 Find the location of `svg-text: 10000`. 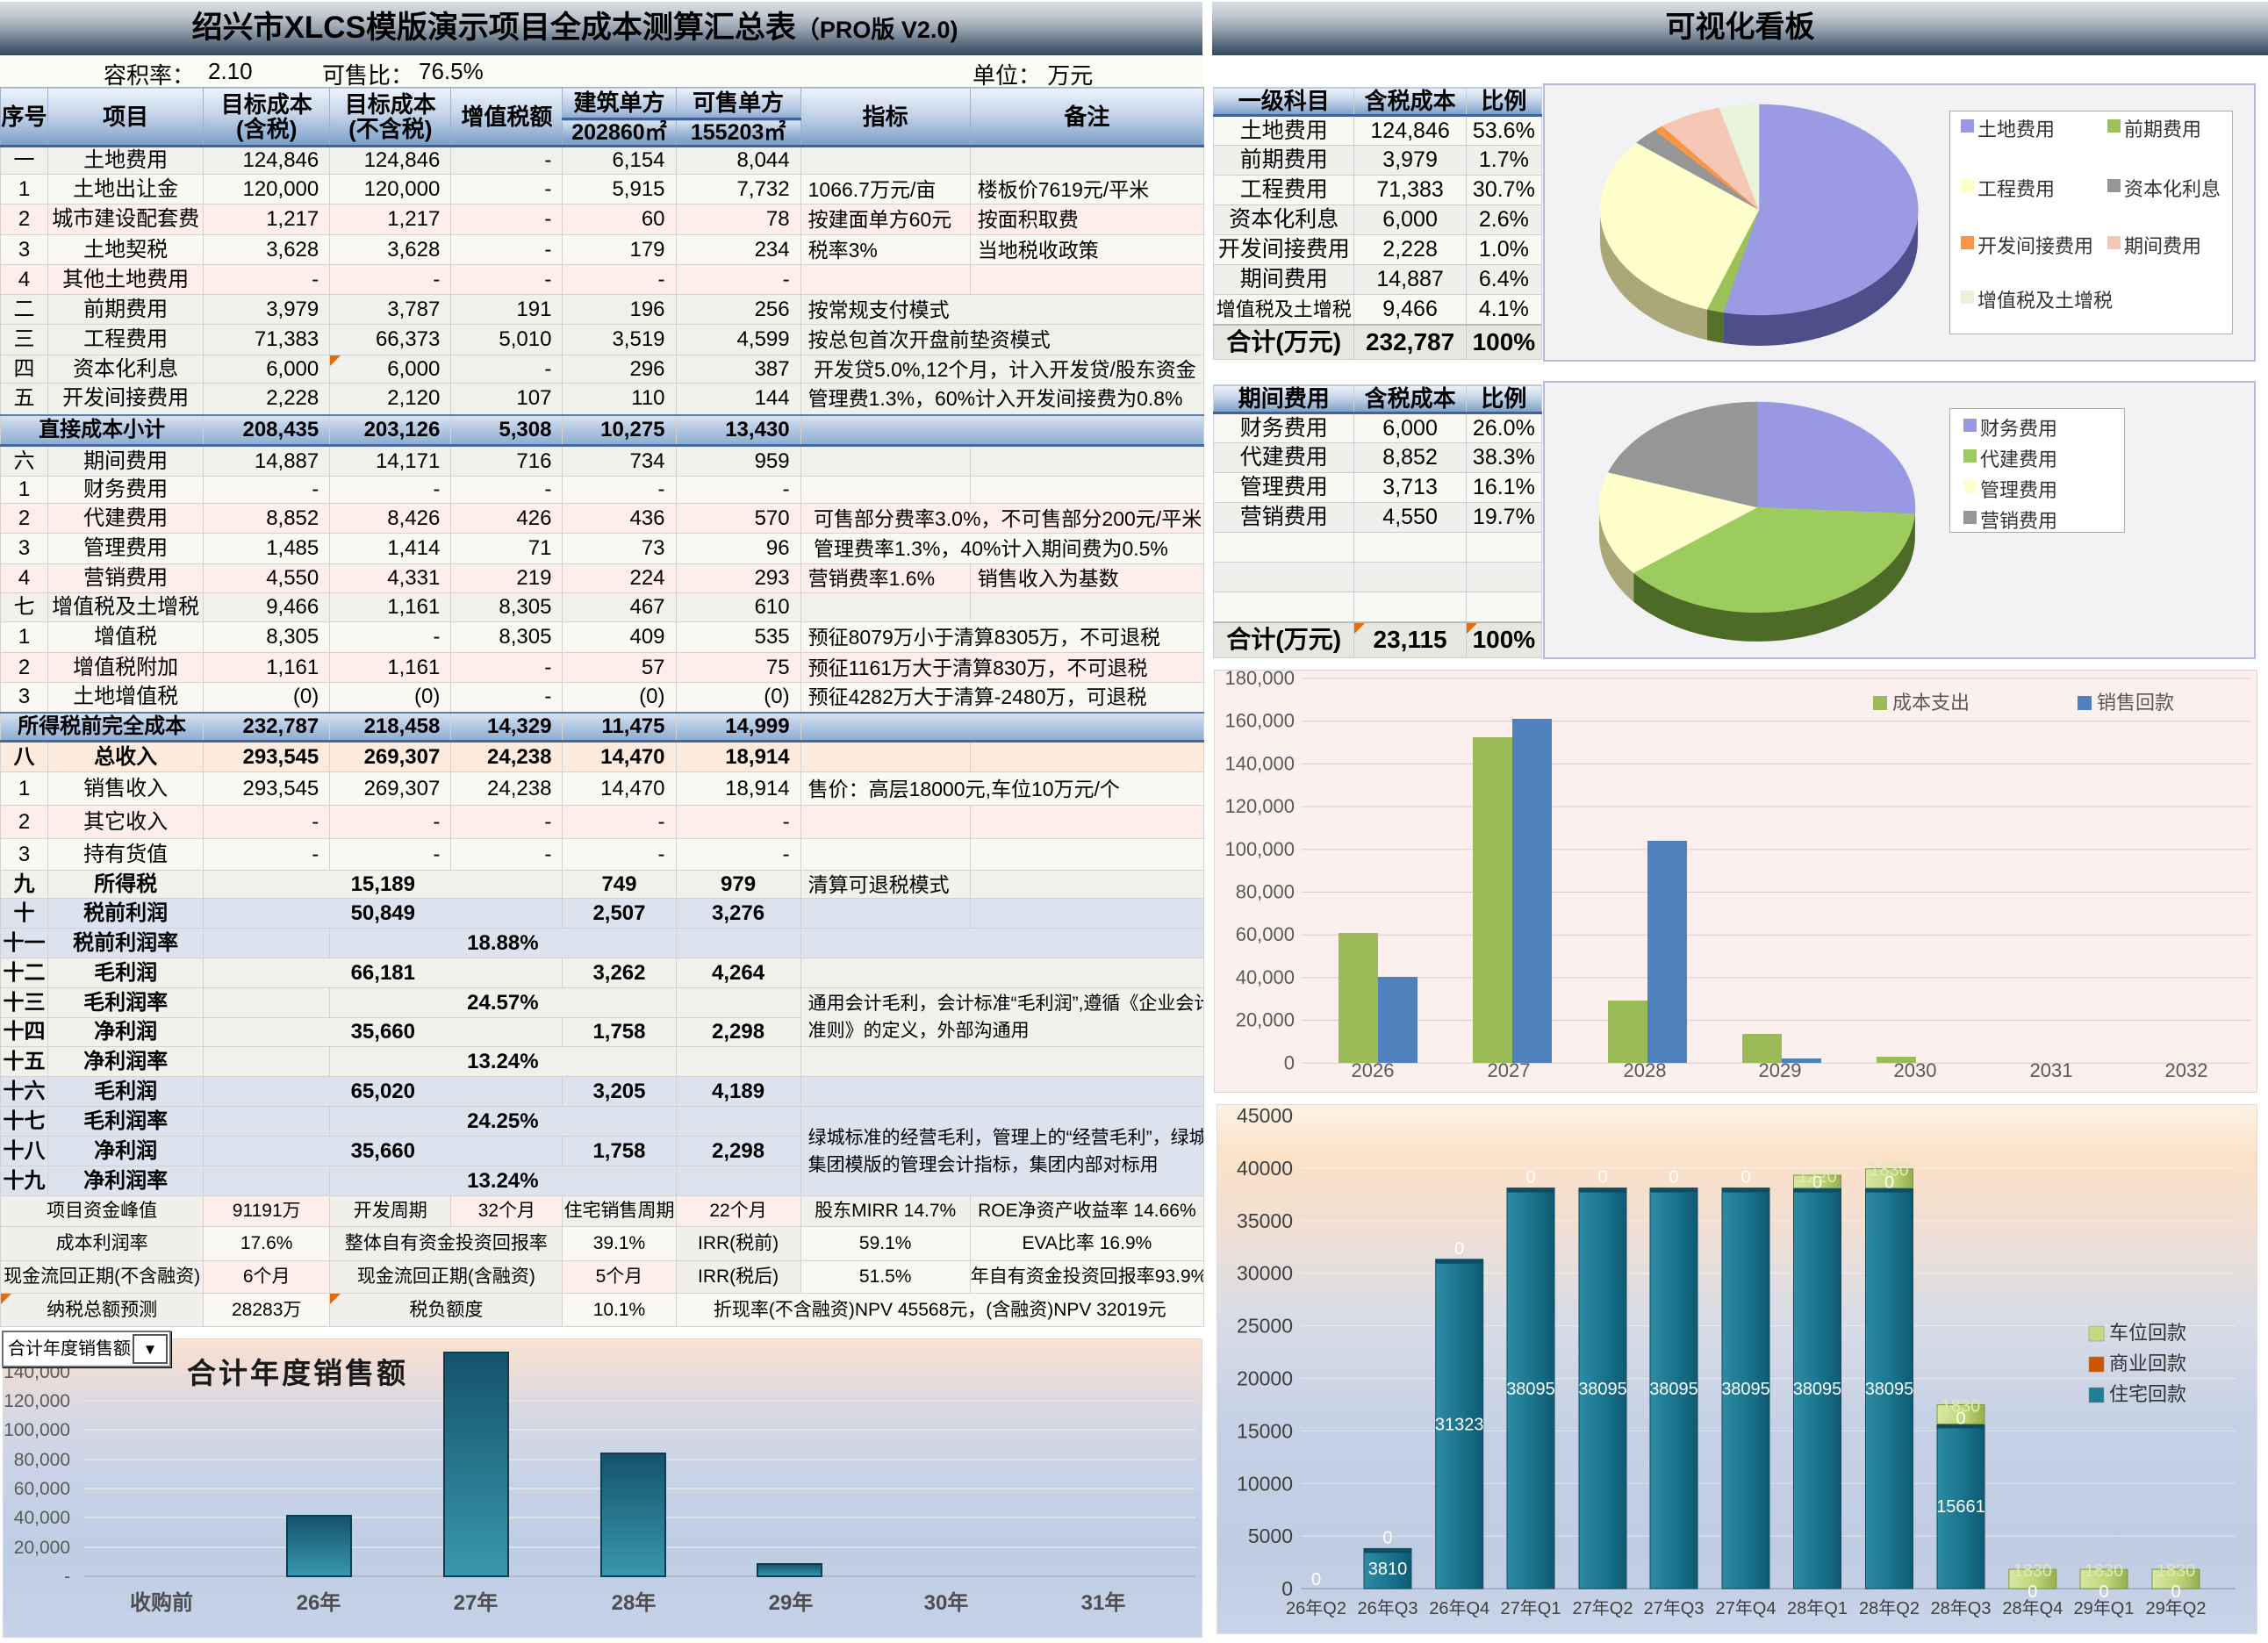

svg-text: 10000 is located at coordinates (1265, 1483).